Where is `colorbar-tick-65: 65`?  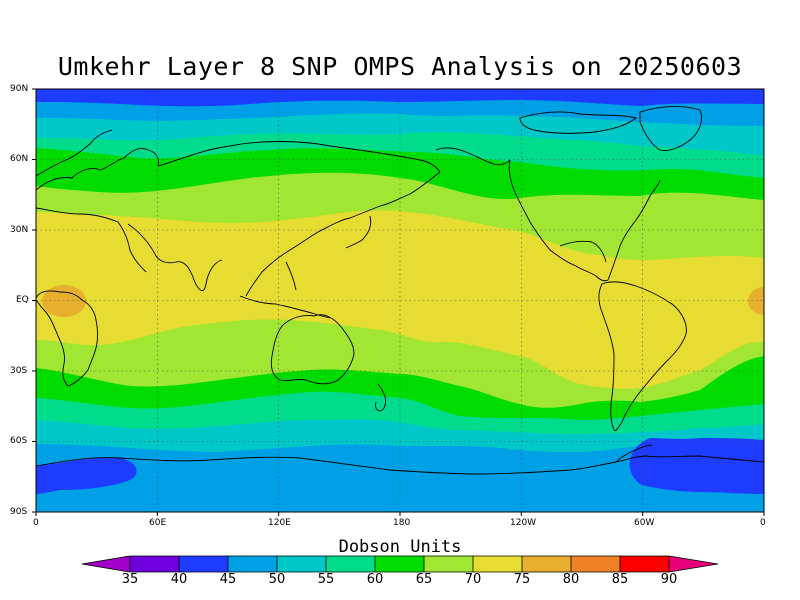
colorbar-tick-65: 65 is located at coordinates (424, 579).